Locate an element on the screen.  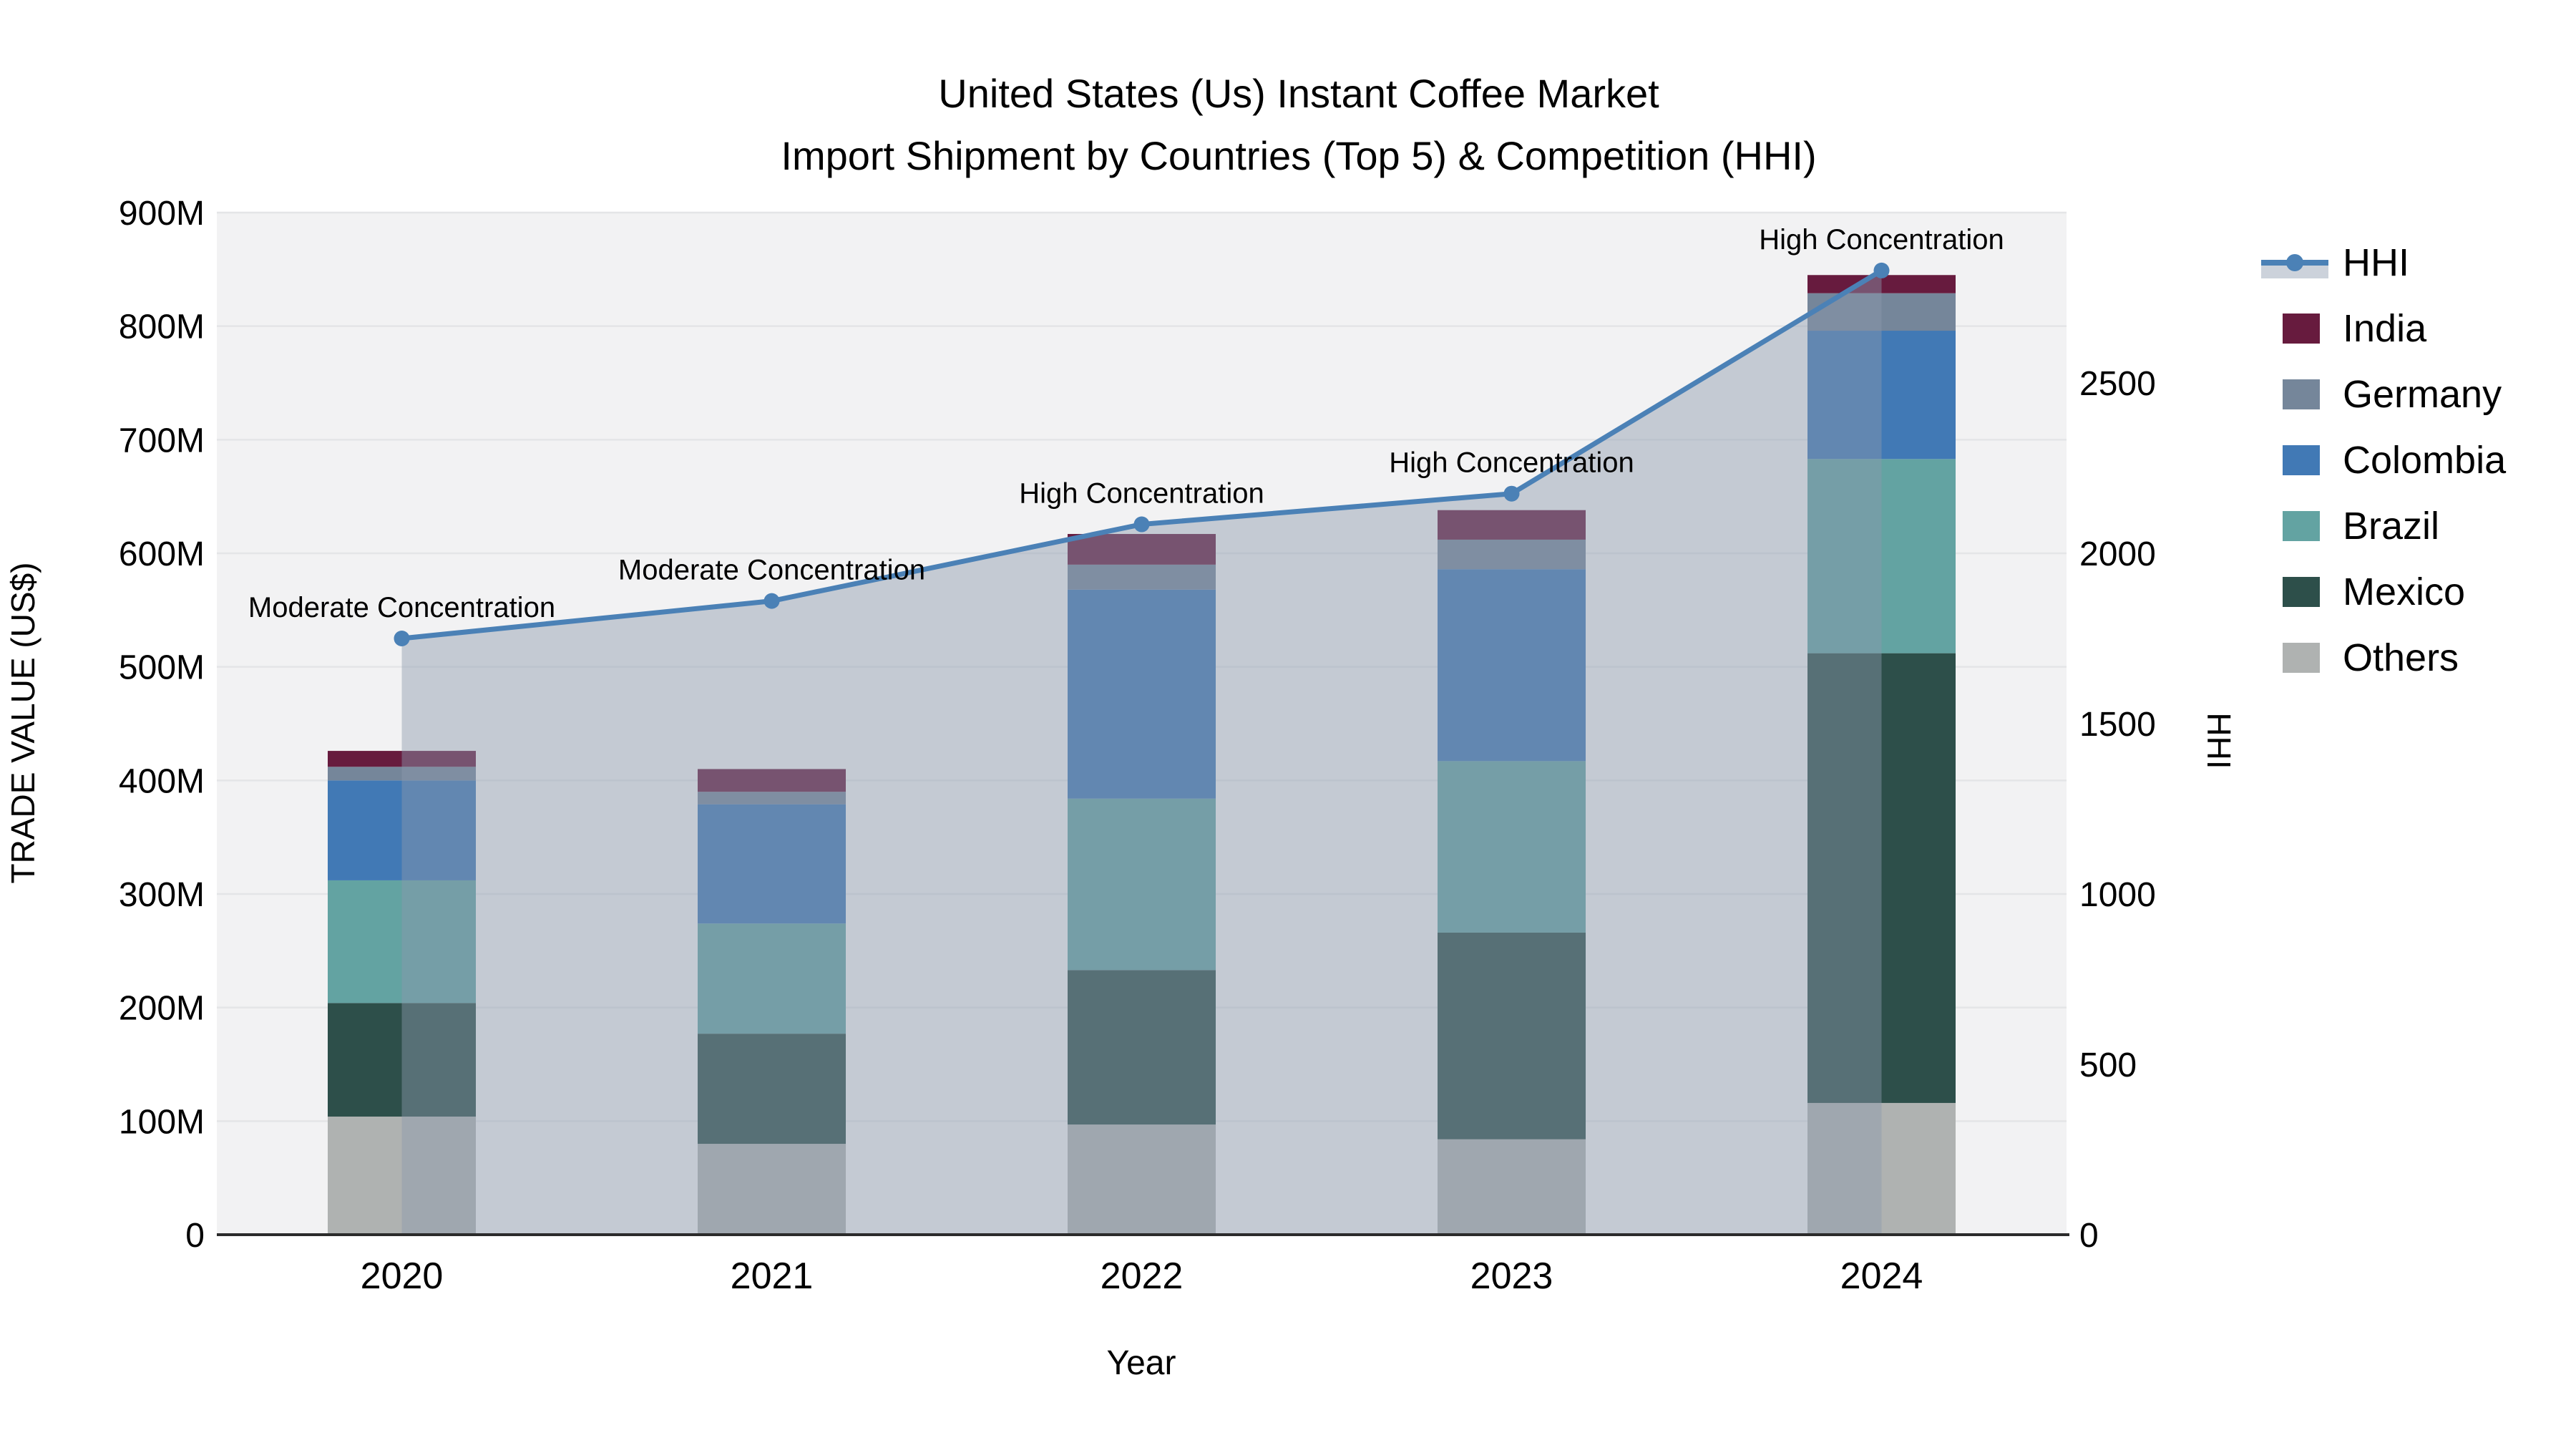
bar-segment-2023-germany is located at coordinates (1512, 554).